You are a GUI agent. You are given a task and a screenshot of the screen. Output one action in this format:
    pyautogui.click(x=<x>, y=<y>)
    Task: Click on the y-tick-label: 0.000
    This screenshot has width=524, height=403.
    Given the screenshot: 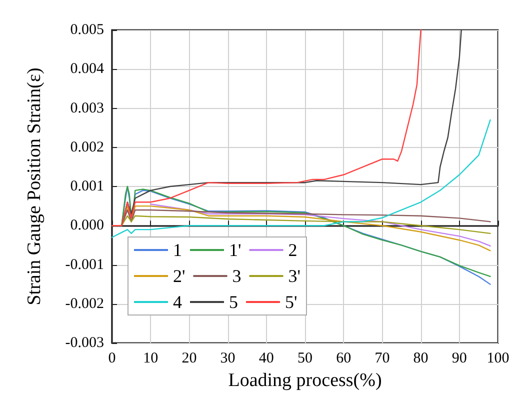 What is the action you would take?
    pyautogui.click(x=87, y=226)
    